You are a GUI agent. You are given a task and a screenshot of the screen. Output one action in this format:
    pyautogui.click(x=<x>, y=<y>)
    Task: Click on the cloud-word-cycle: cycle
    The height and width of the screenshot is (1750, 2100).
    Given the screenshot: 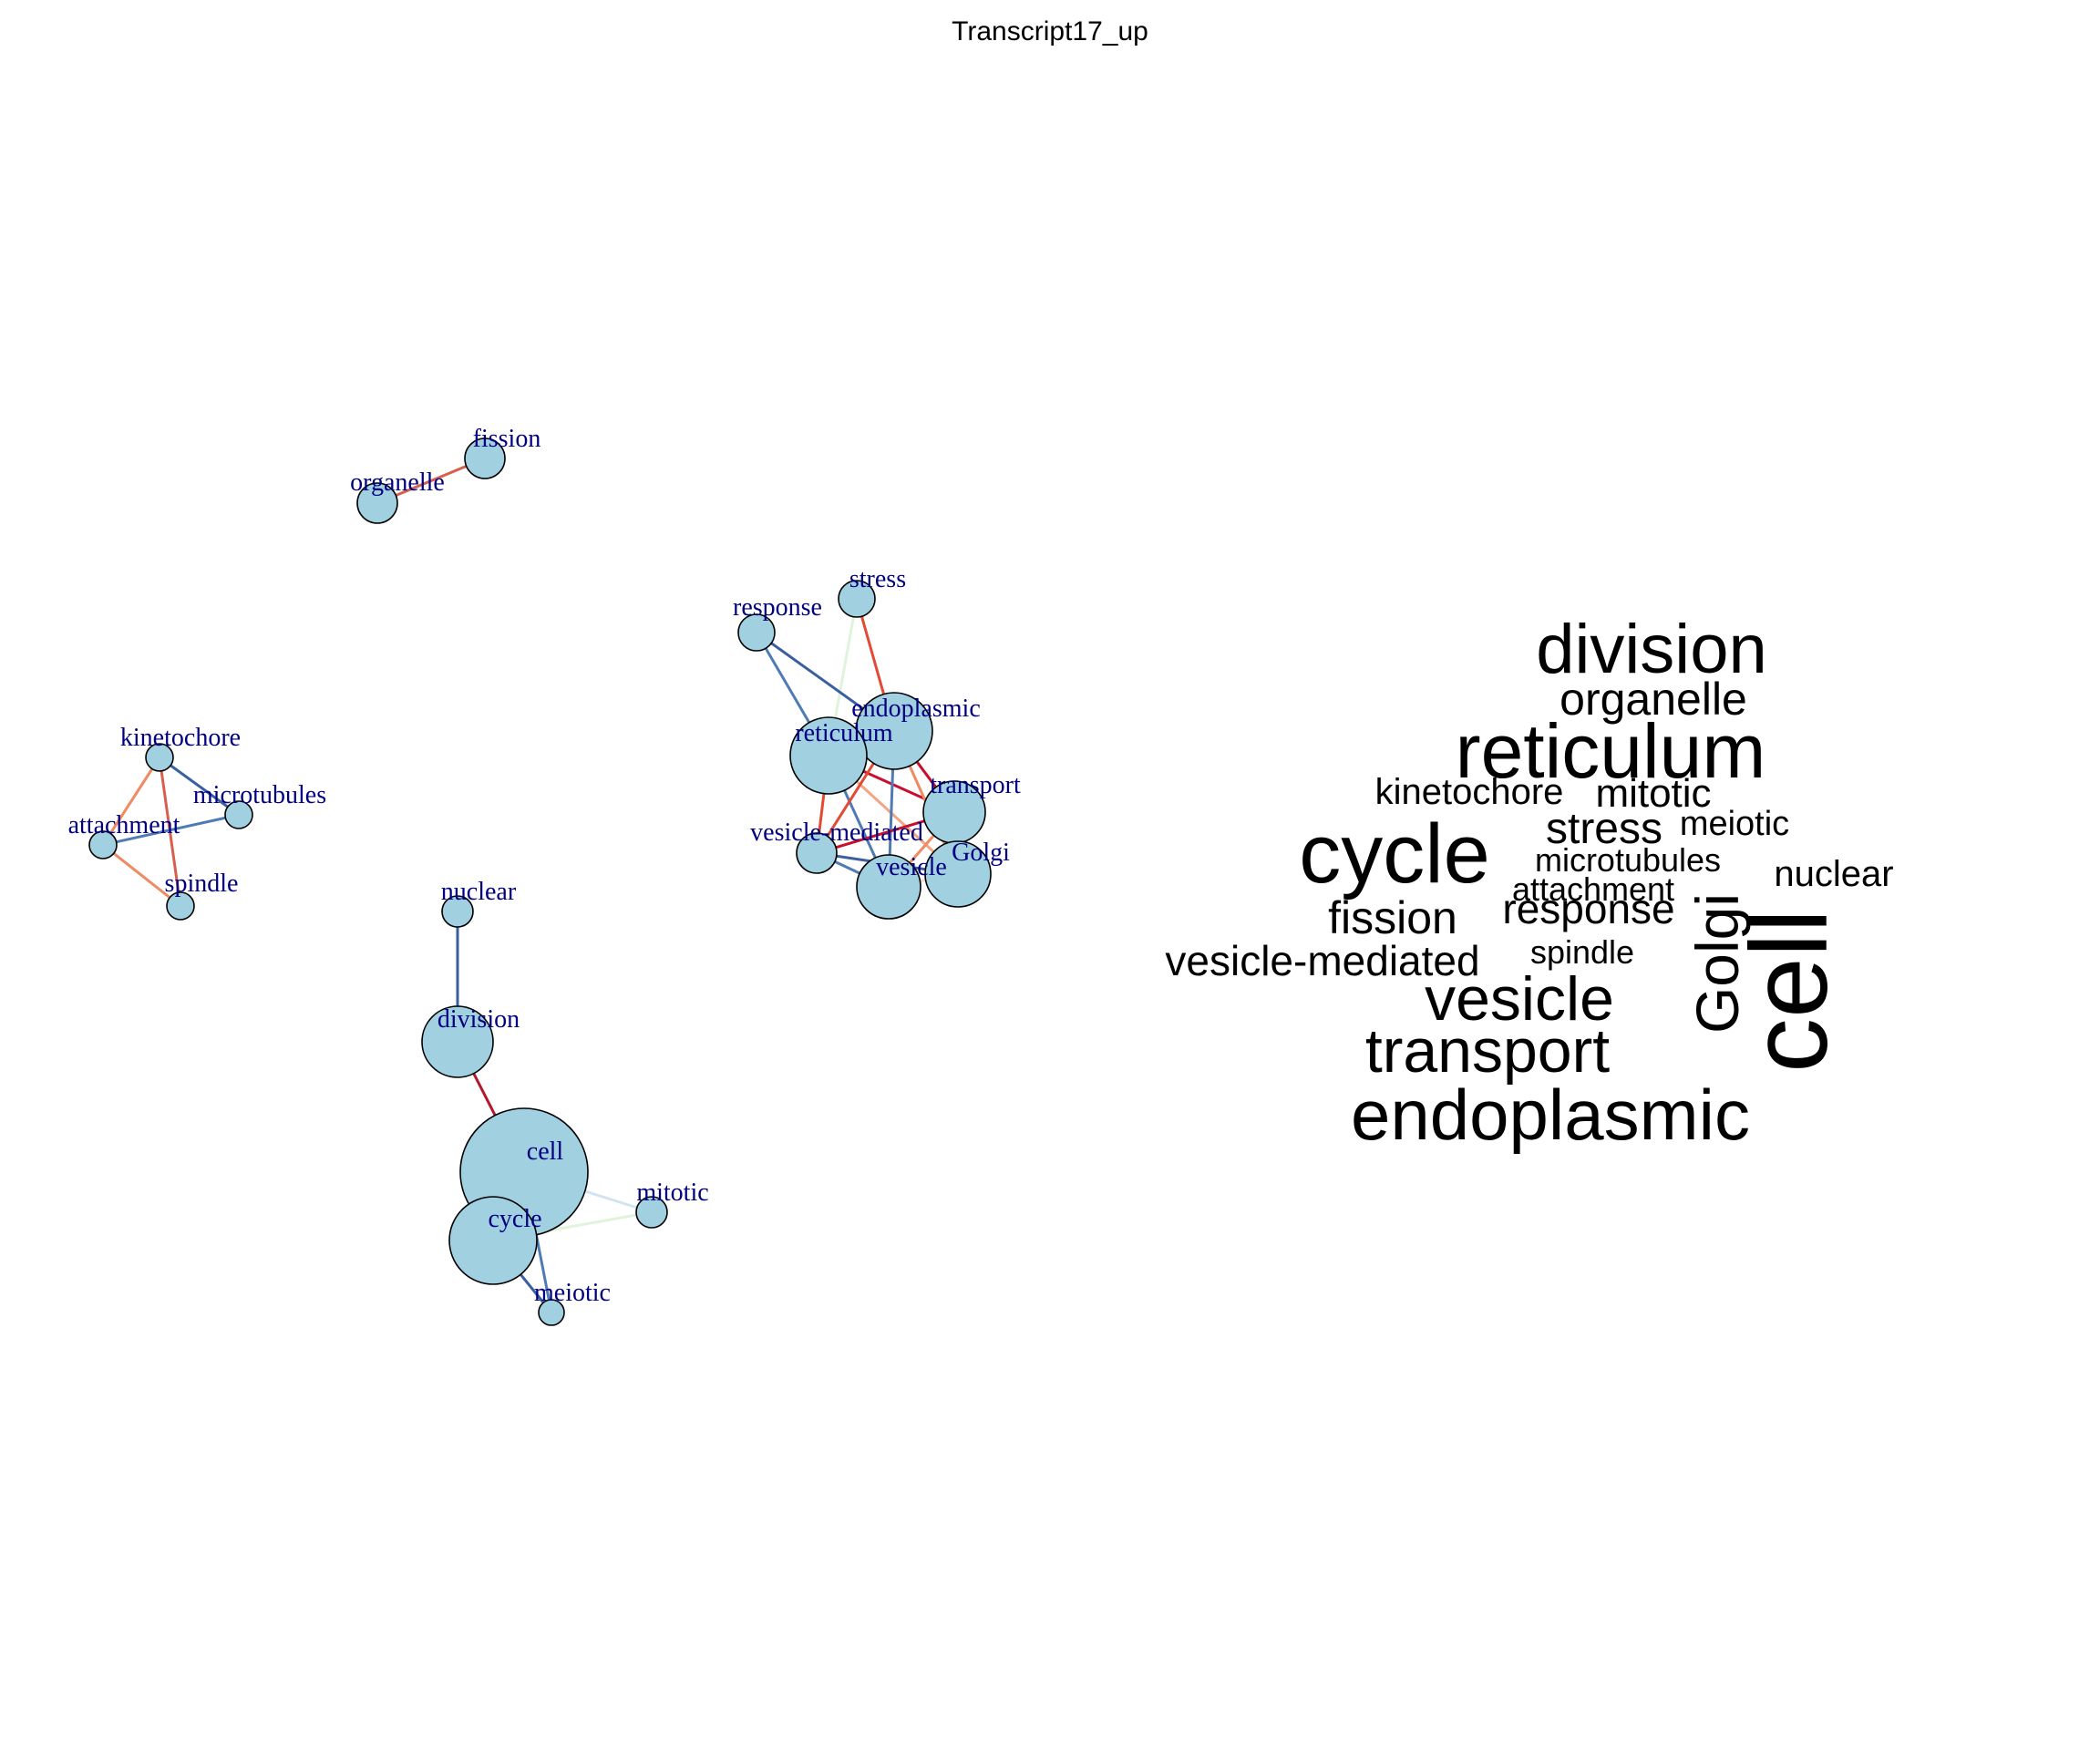 What is the action you would take?
    pyautogui.click(x=1394, y=855)
    